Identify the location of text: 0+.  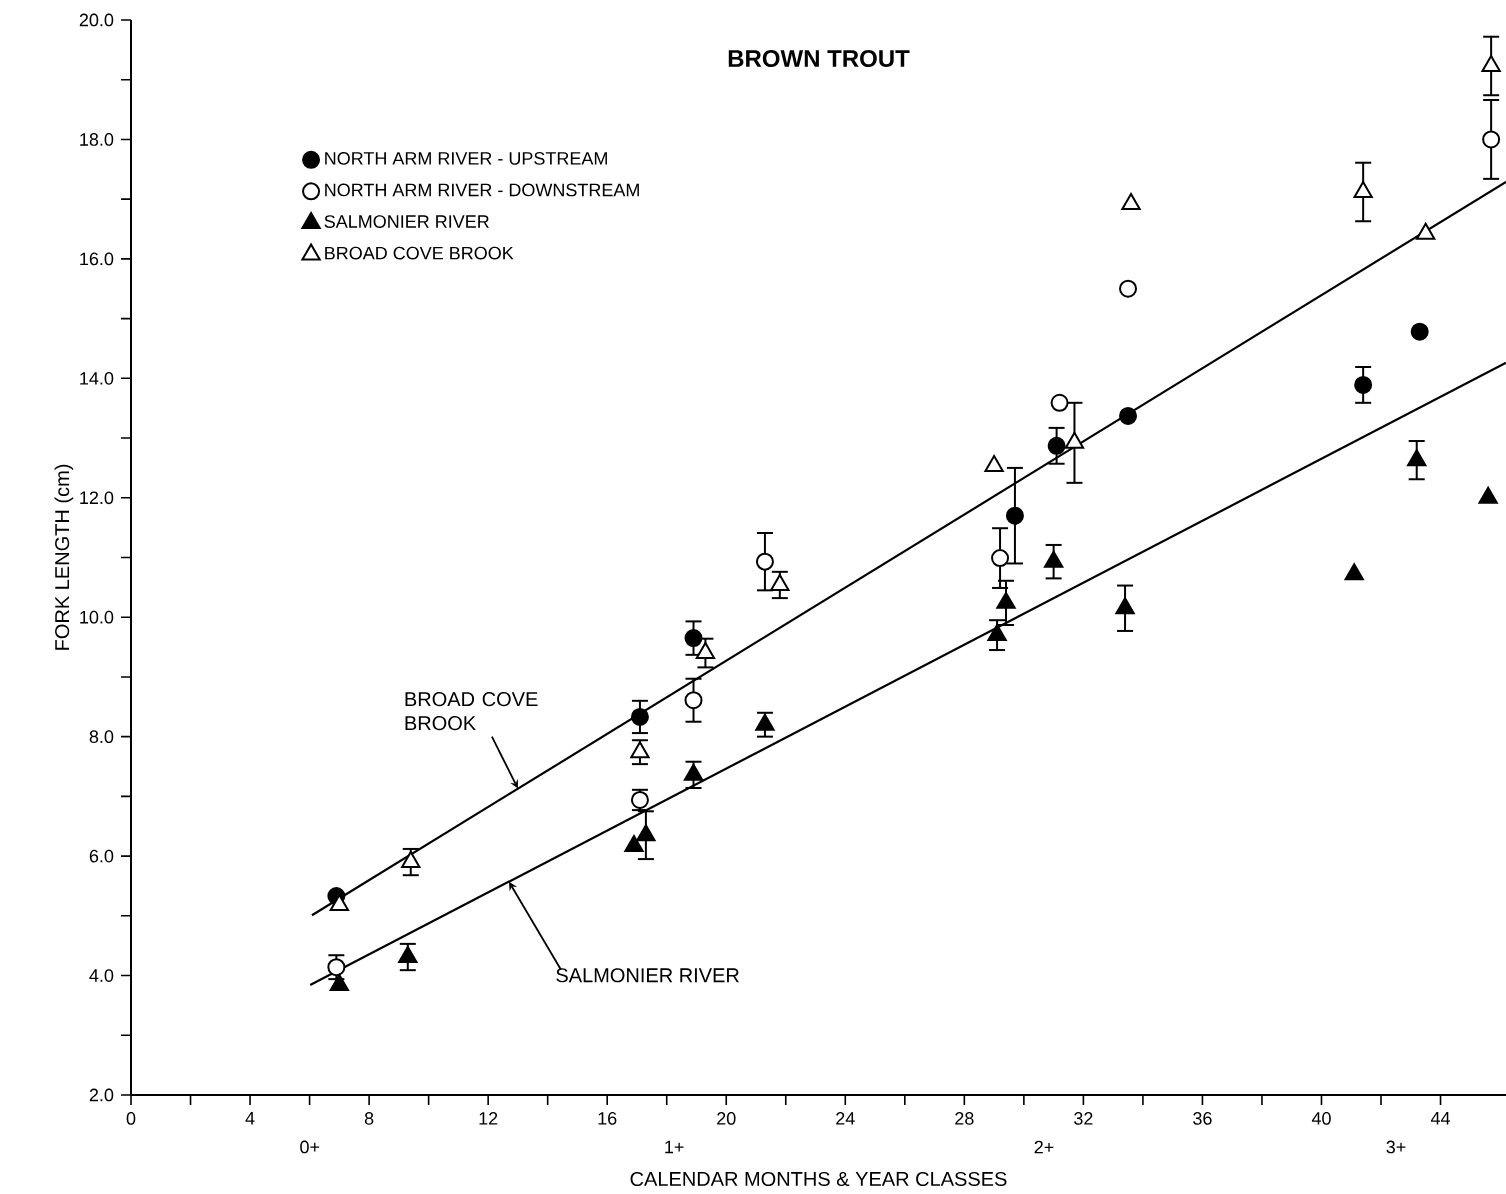
(310, 1147).